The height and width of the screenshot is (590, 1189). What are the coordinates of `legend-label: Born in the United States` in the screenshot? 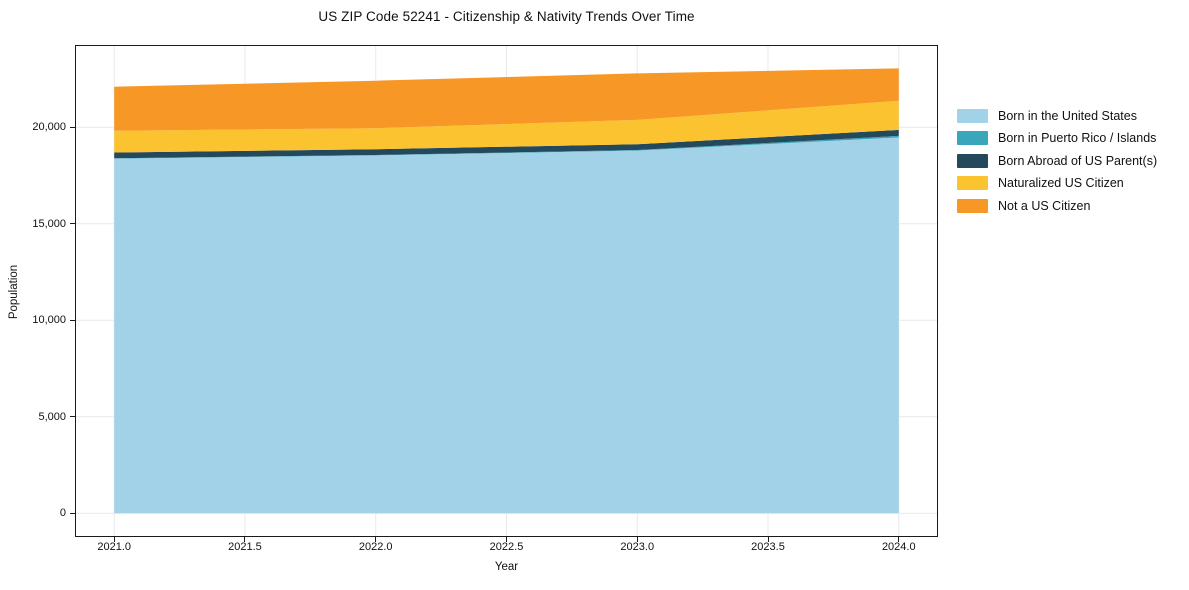 It's located at (1067, 116).